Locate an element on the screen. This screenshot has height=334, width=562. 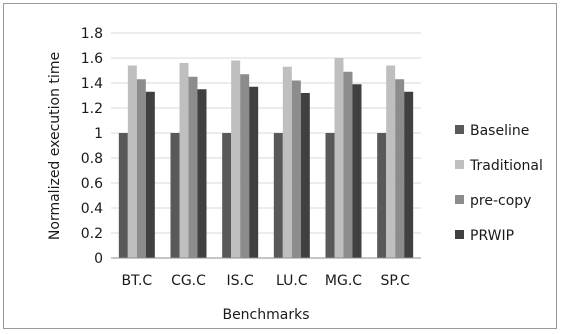
bar-baseline-is-c is located at coordinates (227, 195).